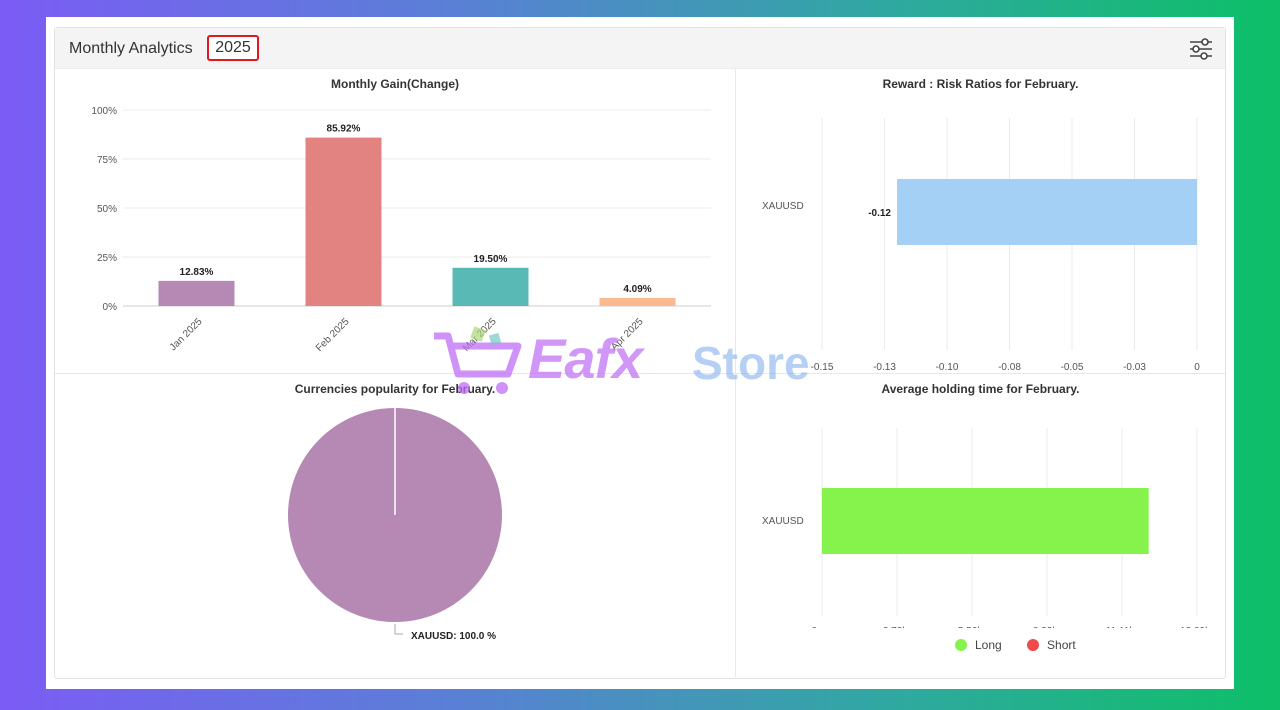 The height and width of the screenshot is (710, 1280). Describe the element at coordinates (961, 645) in the screenshot. I see `legend-dot-long` at that location.